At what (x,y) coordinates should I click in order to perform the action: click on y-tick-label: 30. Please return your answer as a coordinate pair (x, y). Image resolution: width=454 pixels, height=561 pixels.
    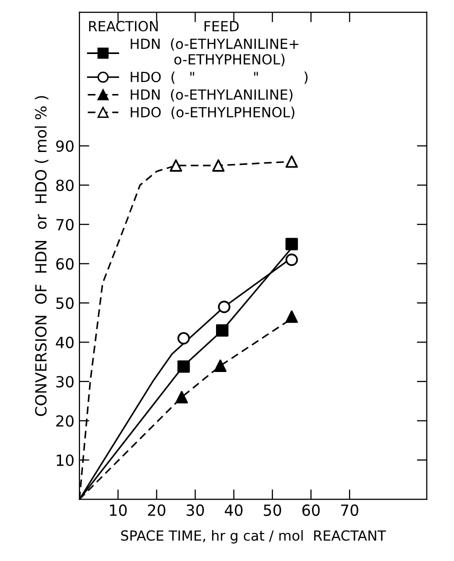
    Looking at the image, I should click on (65, 382).